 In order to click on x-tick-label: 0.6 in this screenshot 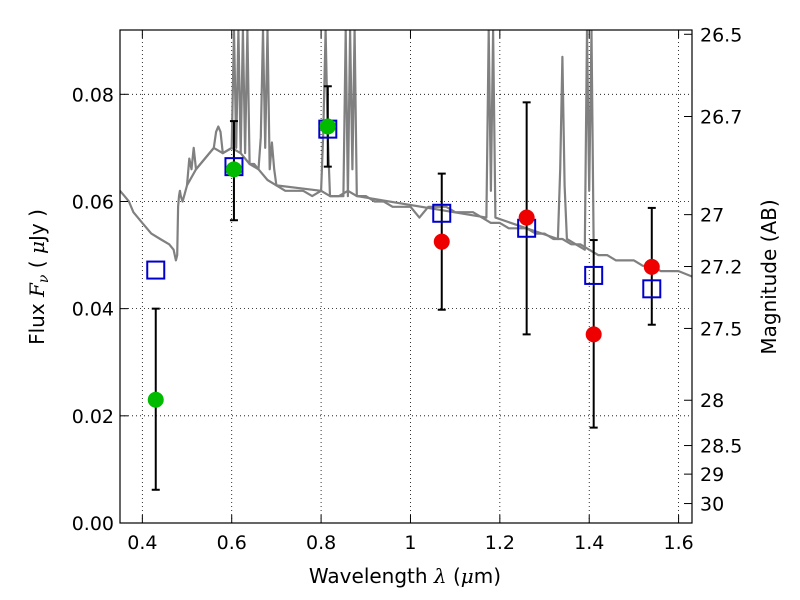, I will do `click(232, 543)`.